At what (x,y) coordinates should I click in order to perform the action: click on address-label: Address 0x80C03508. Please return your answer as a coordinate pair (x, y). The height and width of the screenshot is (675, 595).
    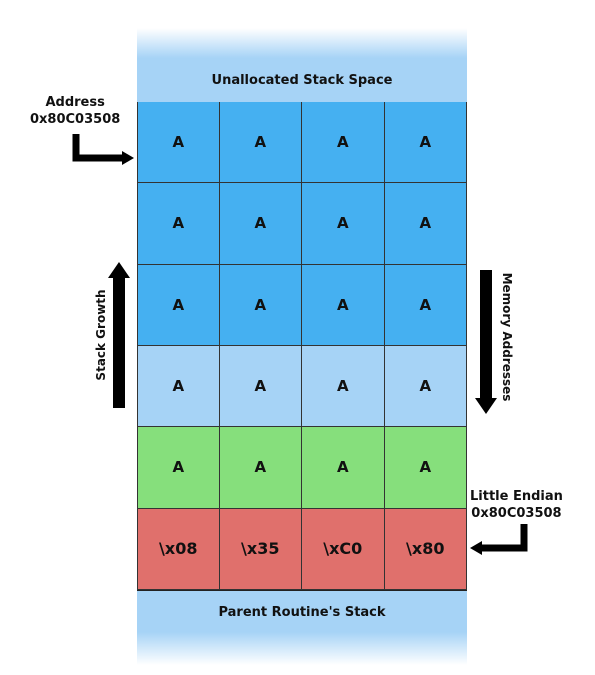
    Looking at the image, I should click on (75, 111).